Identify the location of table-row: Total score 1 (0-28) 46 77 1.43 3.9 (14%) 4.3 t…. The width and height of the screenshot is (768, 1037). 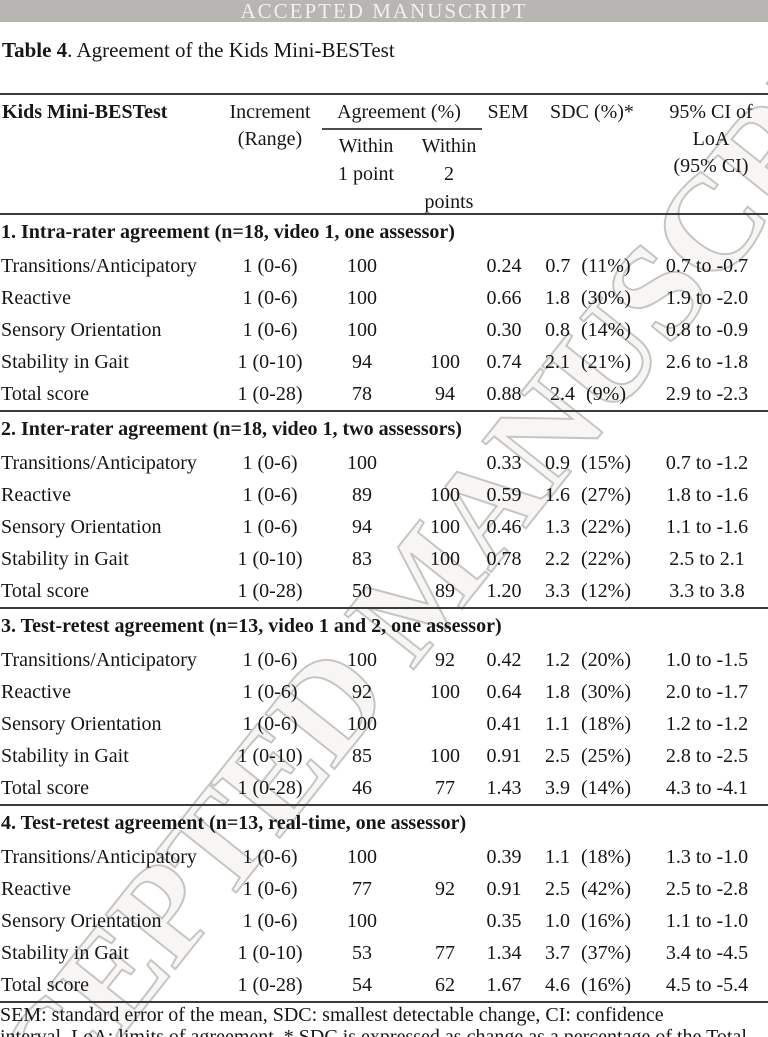
(384, 788).